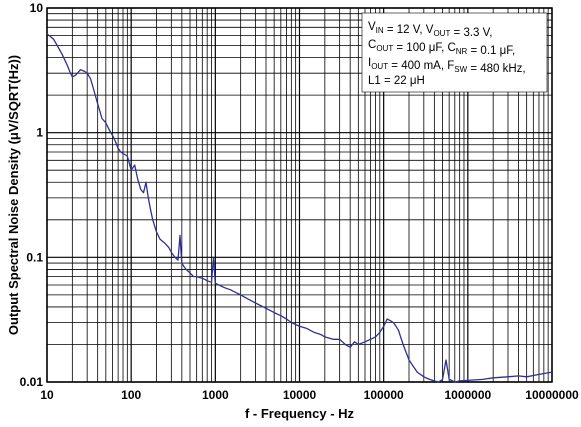  I want to click on legend-background, so click(454, 52).